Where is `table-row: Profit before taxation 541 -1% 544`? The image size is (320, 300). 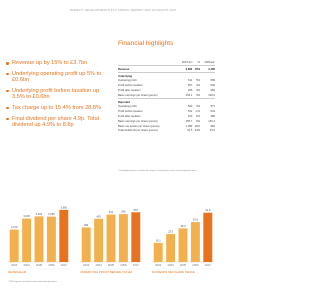 table-row: Profit before taxation 541 -1% 544 is located at coordinates (166, 111).